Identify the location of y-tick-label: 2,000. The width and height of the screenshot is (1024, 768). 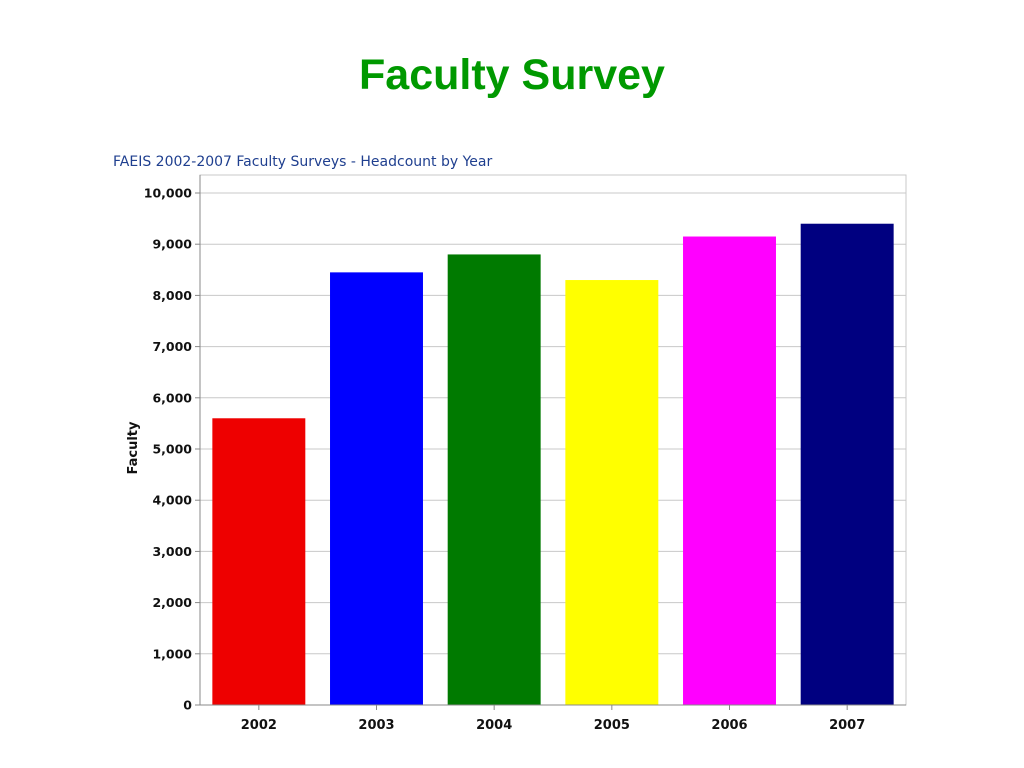
(172, 602).